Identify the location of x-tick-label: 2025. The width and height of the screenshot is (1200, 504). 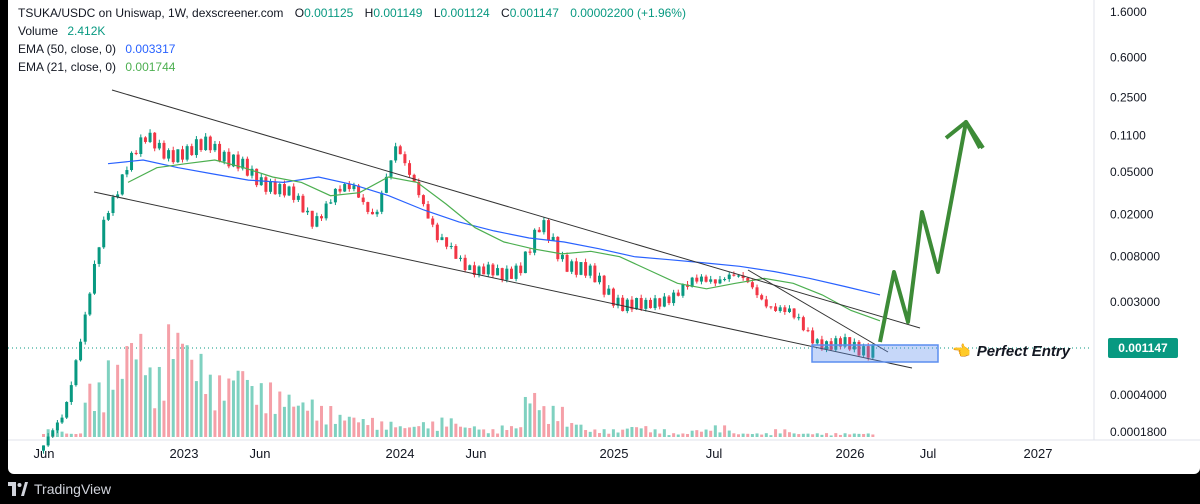
(614, 453).